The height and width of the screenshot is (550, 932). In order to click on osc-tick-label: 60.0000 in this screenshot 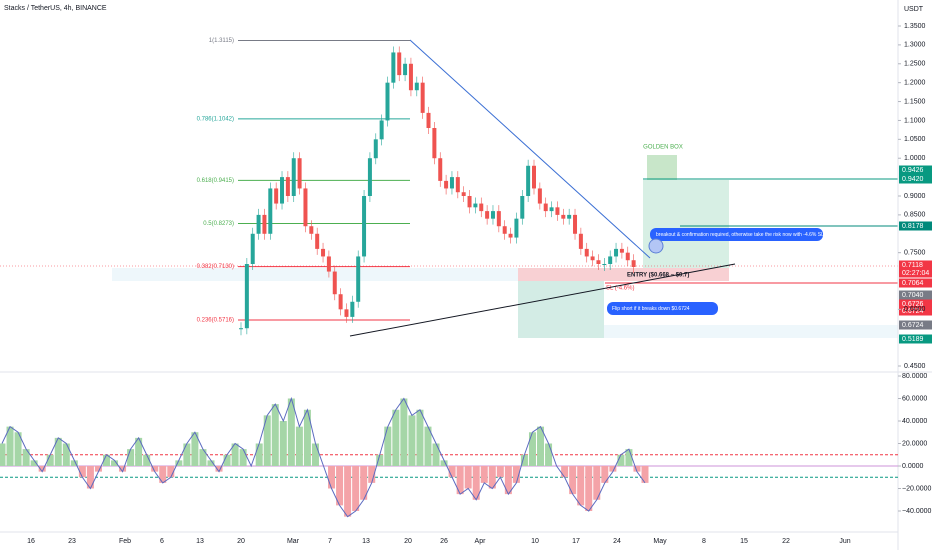, I will do `click(914, 398)`.